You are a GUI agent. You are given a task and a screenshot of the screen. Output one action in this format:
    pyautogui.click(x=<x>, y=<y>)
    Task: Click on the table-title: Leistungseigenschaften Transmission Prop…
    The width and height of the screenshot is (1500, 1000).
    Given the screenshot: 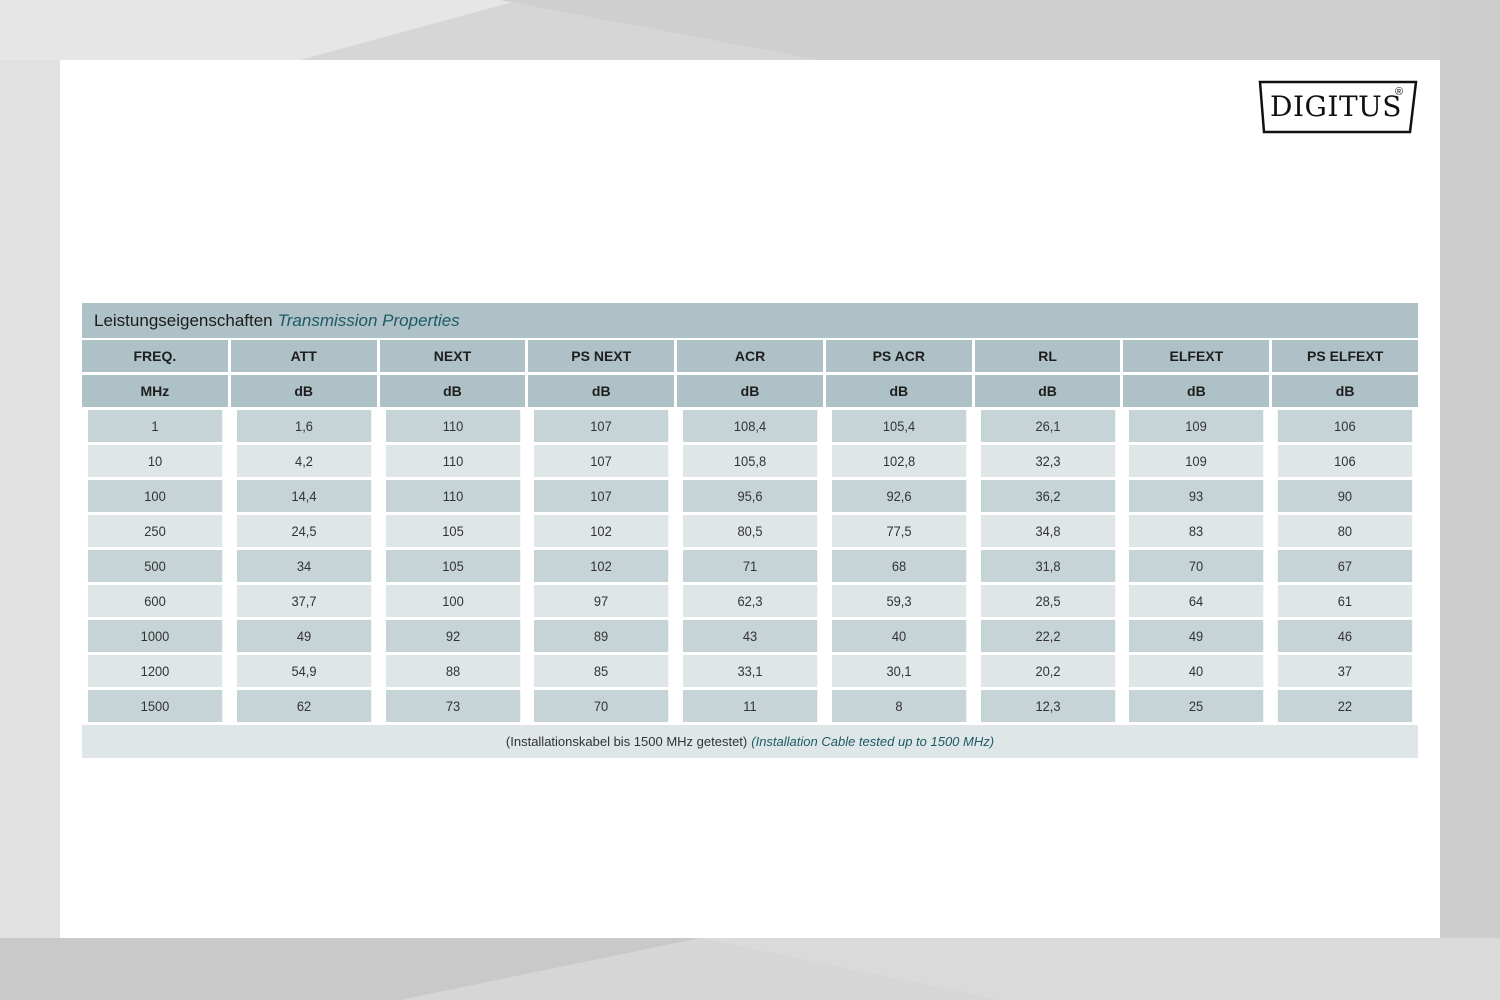 What is the action you would take?
    pyautogui.click(x=750, y=320)
    